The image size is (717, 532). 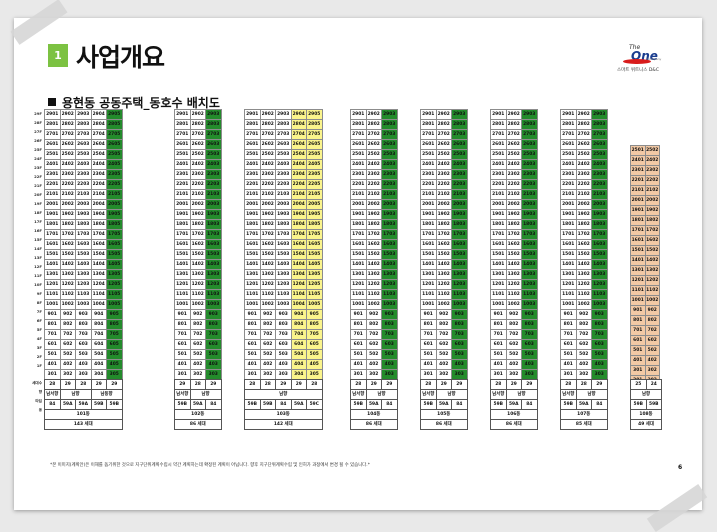 What do you see at coordinates (599, 304) in the screenshot?
I see `unit-cell: 1003` at bounding box center [599, 304].